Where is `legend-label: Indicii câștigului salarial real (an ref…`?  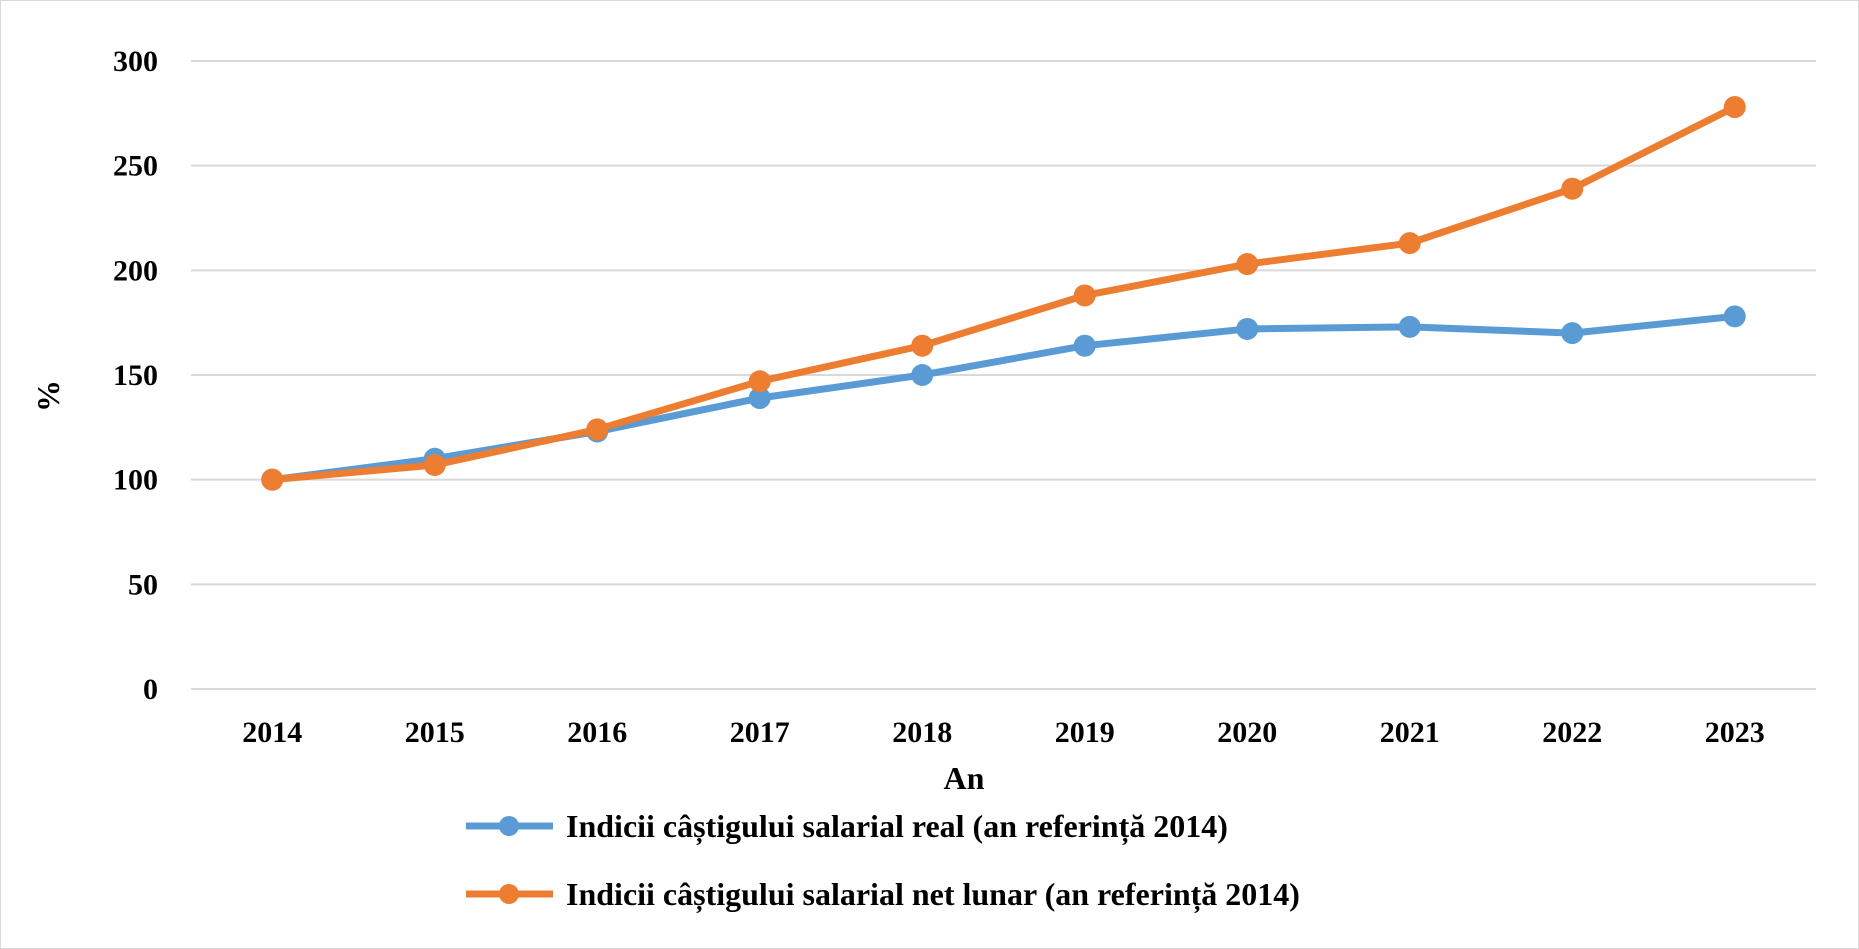 legend-label: Indicii câștigului salarial real (an ref… is located at coordinates (897, 826).